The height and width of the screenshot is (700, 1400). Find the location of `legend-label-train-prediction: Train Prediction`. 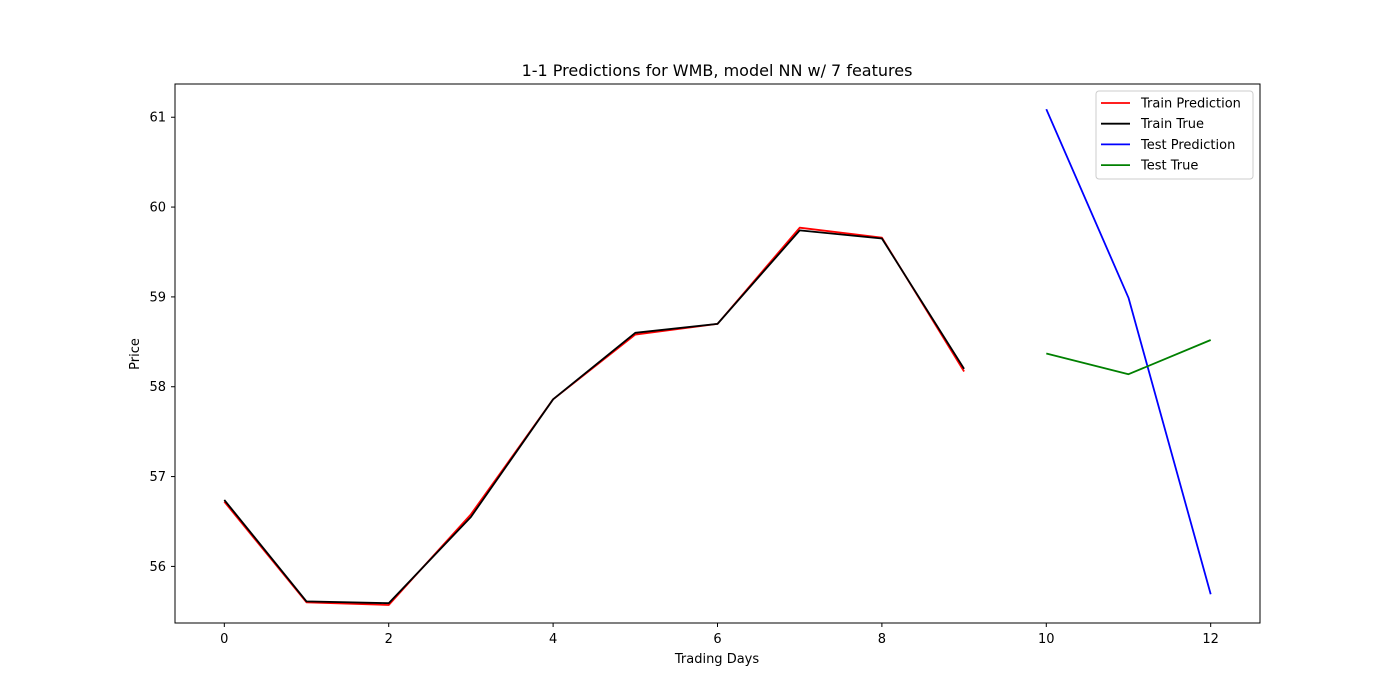

legend-label-train-prediction: Train Prediction is located at coordinates (1190, 104).